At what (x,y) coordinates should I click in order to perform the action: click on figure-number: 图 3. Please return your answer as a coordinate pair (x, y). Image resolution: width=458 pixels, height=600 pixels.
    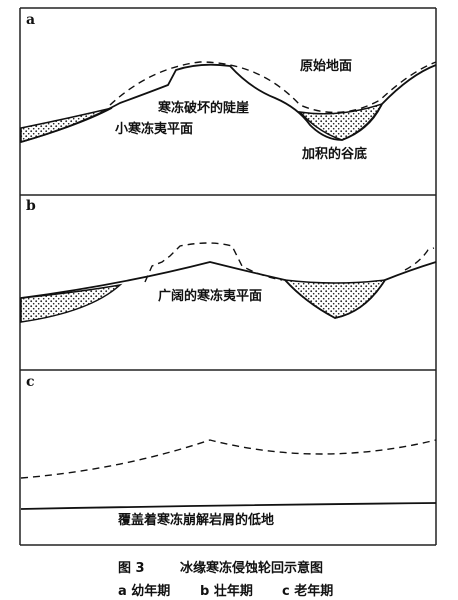
    Looking at the image, I should click on (131, 568).